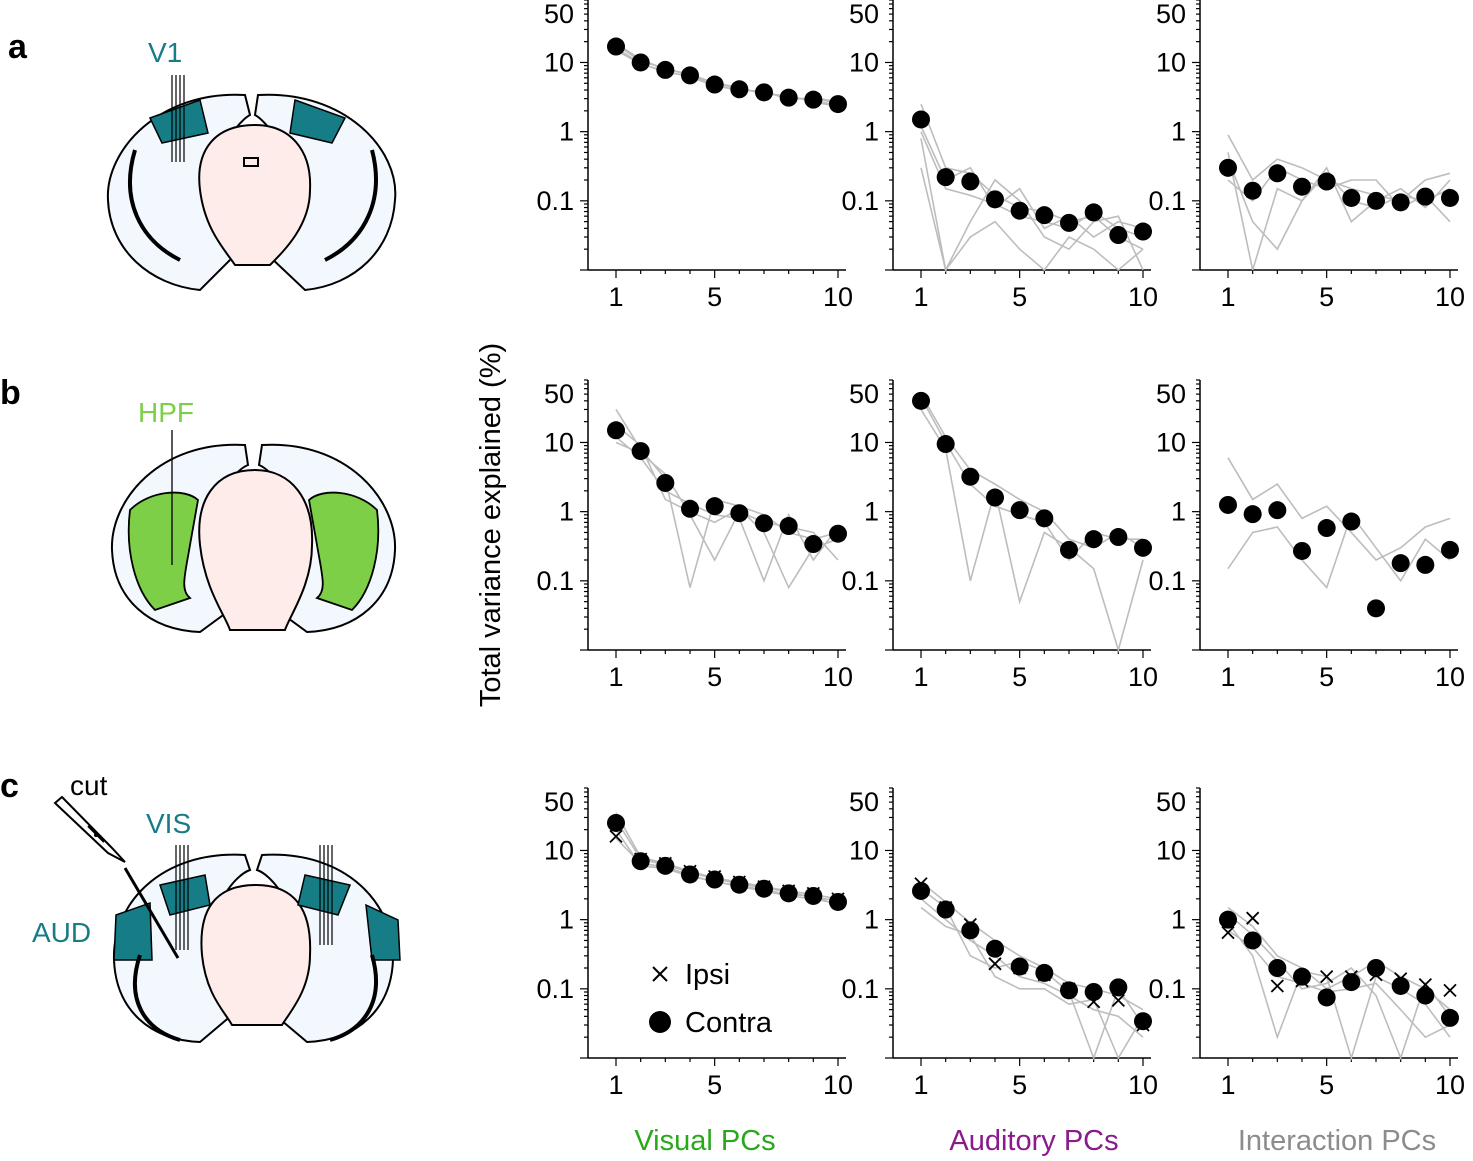 The image size is (1473, 1161). Describe the element at coordinates (166, 412) in the screenshot. I see `hpf-label: HPF` at that location.